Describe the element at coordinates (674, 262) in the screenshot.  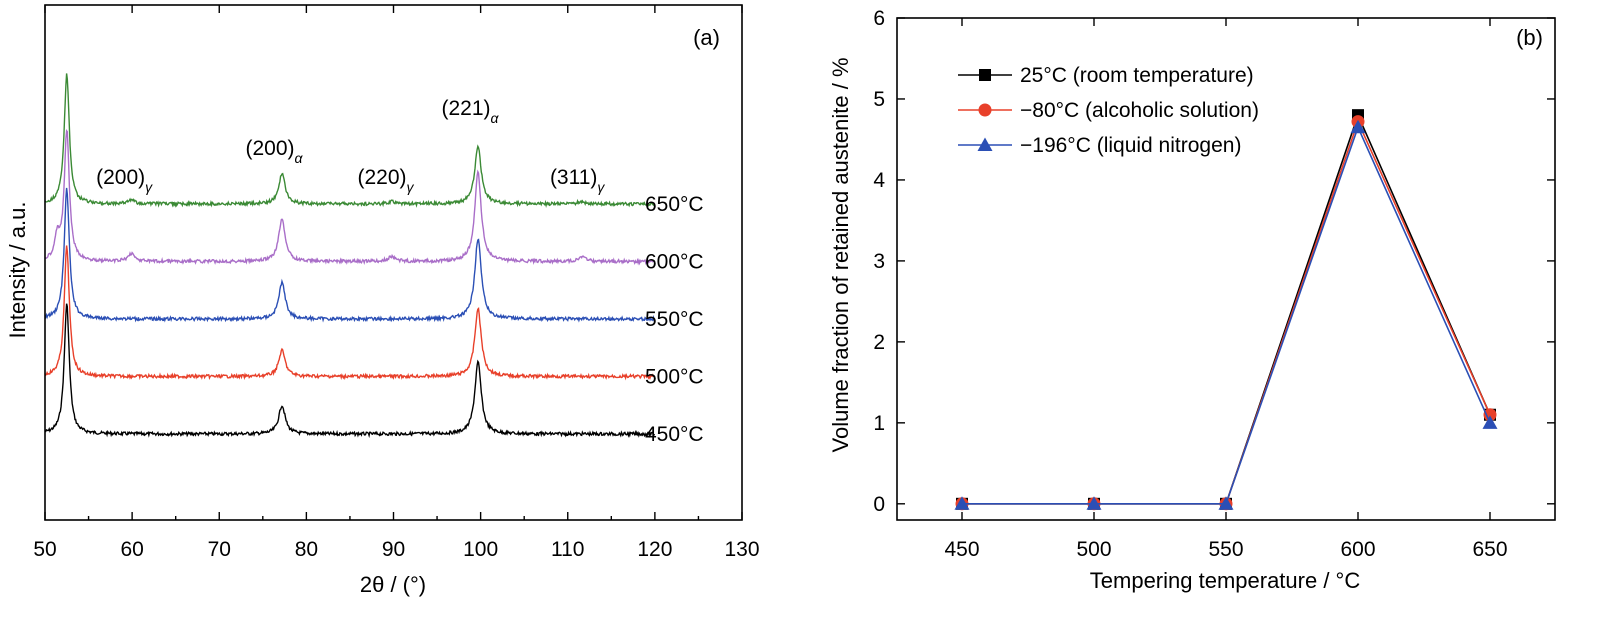
I see `temperature-label: 600°C` at that location.